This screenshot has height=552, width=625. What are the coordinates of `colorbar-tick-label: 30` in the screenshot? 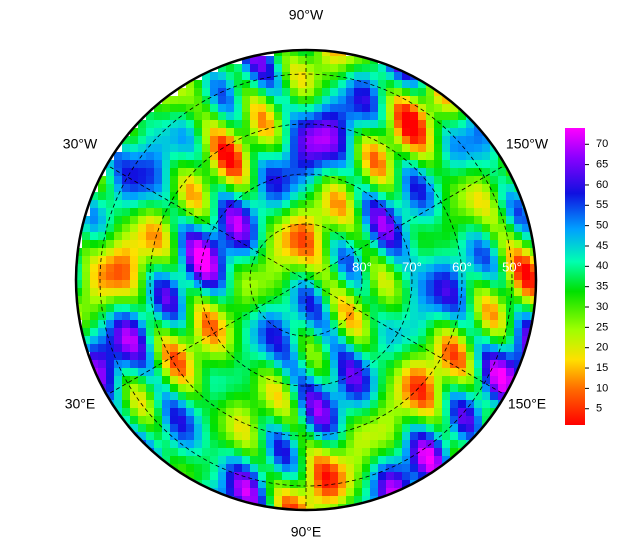 It's located at (602, 307).